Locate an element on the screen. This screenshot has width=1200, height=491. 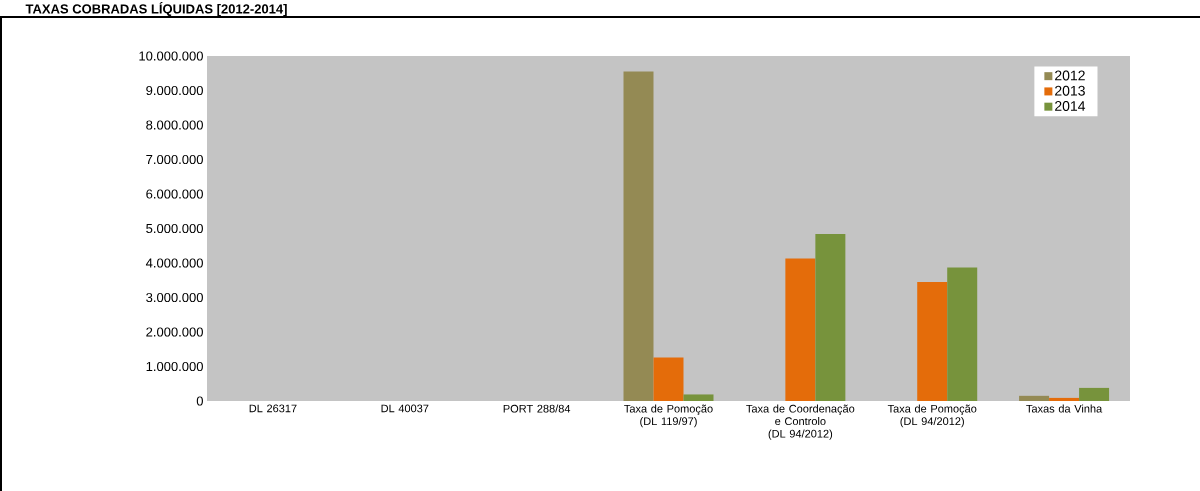
y-tick-label: 2.000.000 is located at coordinates (174, 332).